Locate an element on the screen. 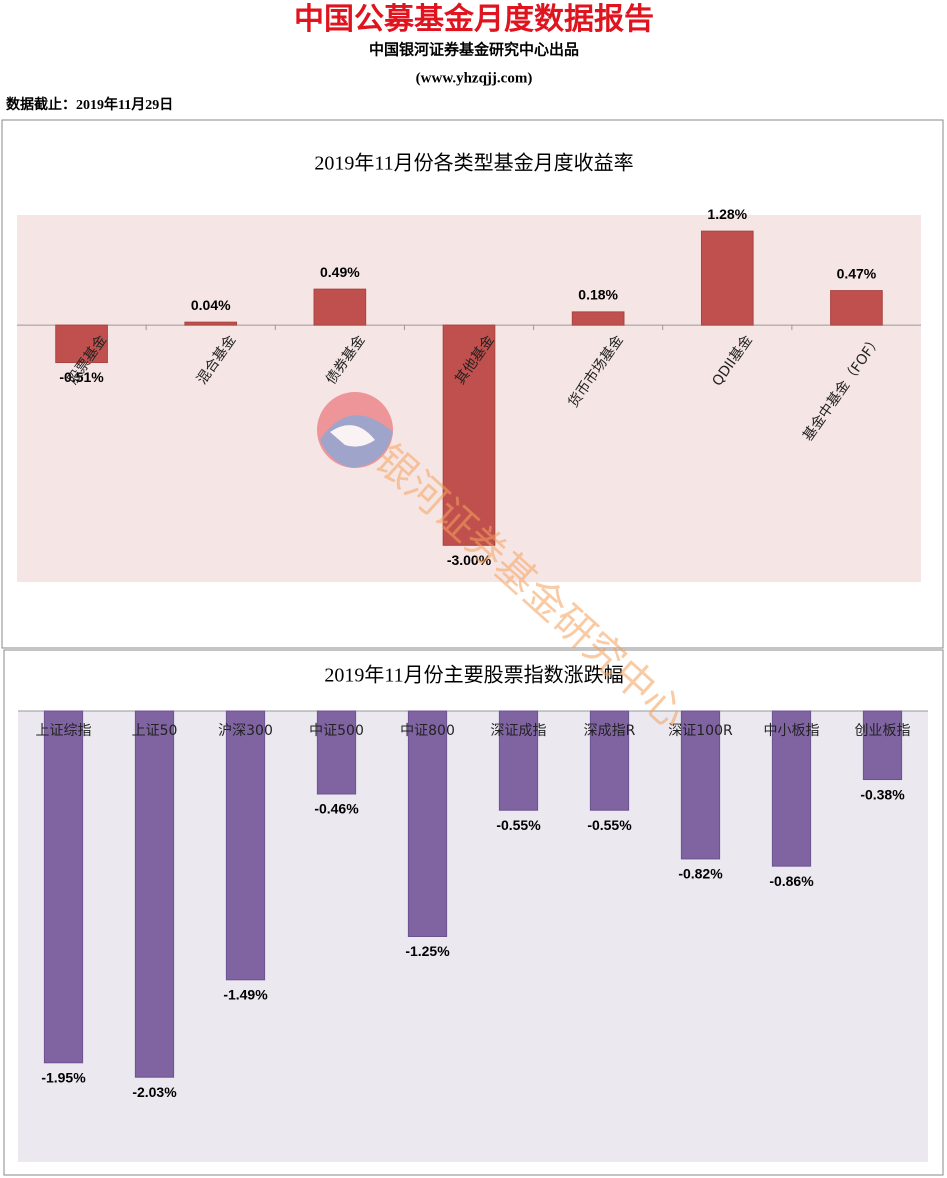  value-label: -3.00% is located at coordinates (469, 560).